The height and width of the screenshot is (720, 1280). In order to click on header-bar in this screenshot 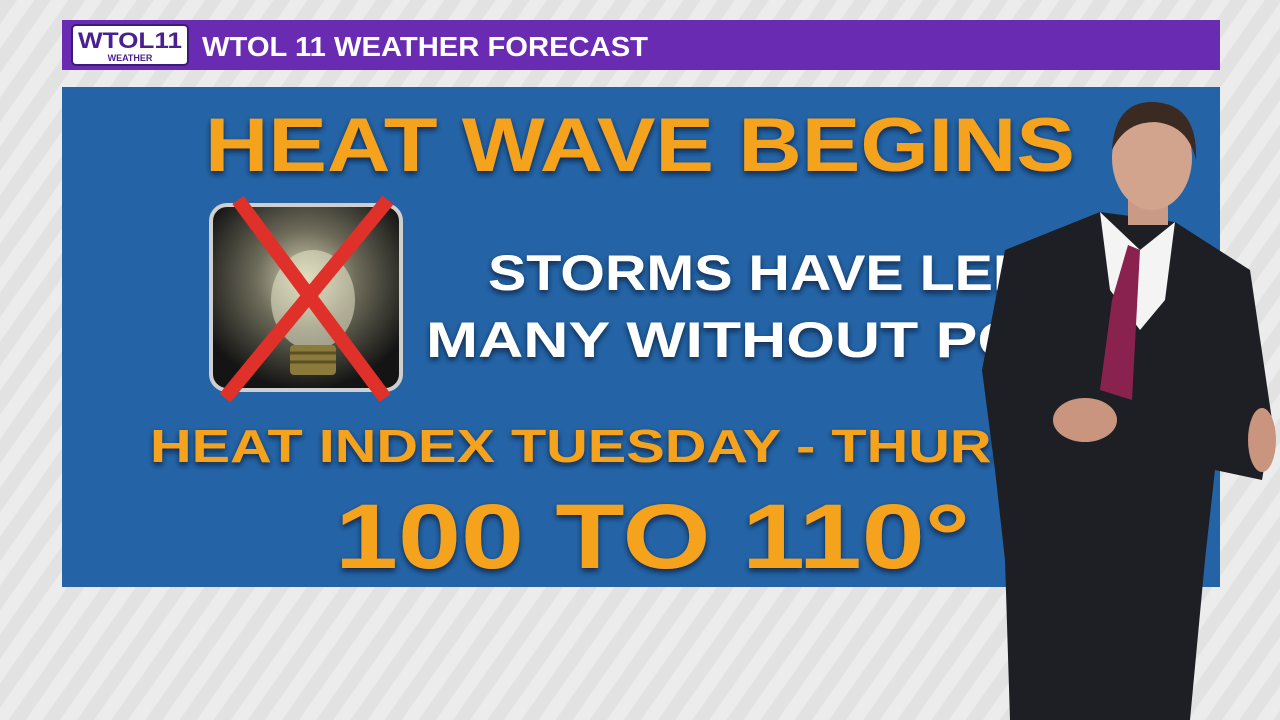, I will do `click(641, 45)`.